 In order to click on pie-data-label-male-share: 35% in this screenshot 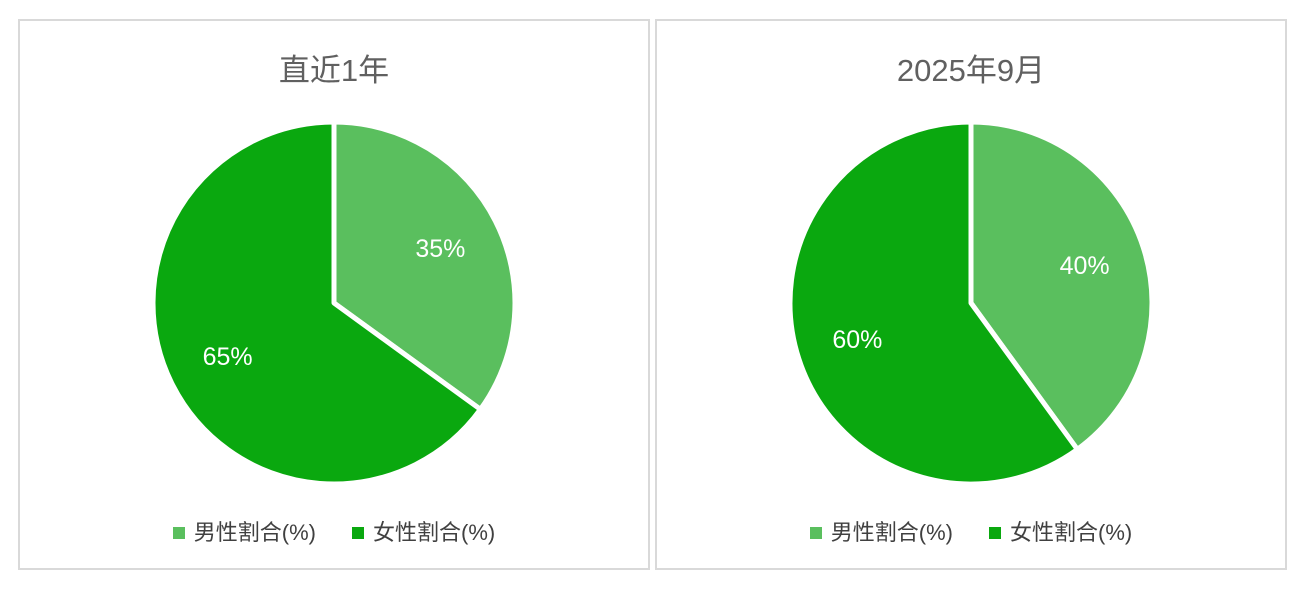, I will do `click(440, 249)`.